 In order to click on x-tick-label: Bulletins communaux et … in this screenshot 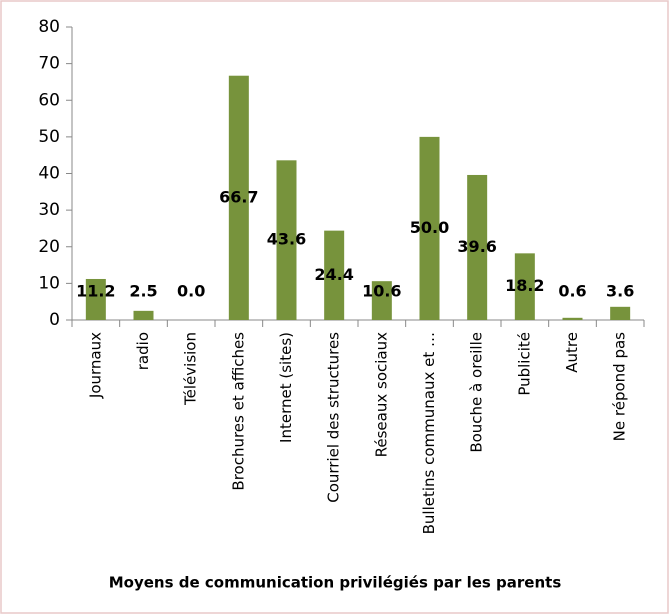, I will do `click(429, 433)`.